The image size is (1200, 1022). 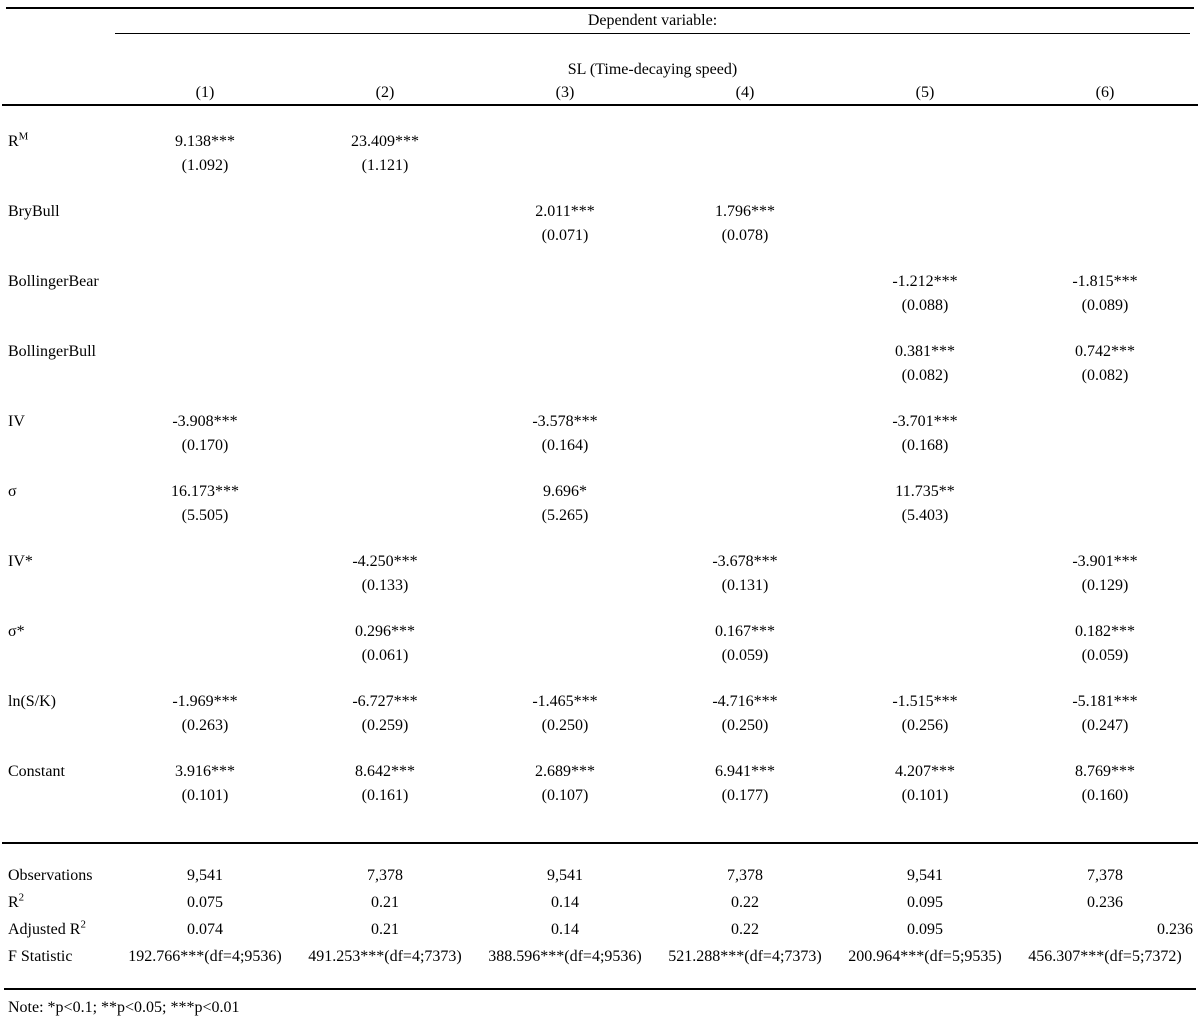 I want to click on coef-cell-5-5: 11.735**, so click(x=925, y=491).